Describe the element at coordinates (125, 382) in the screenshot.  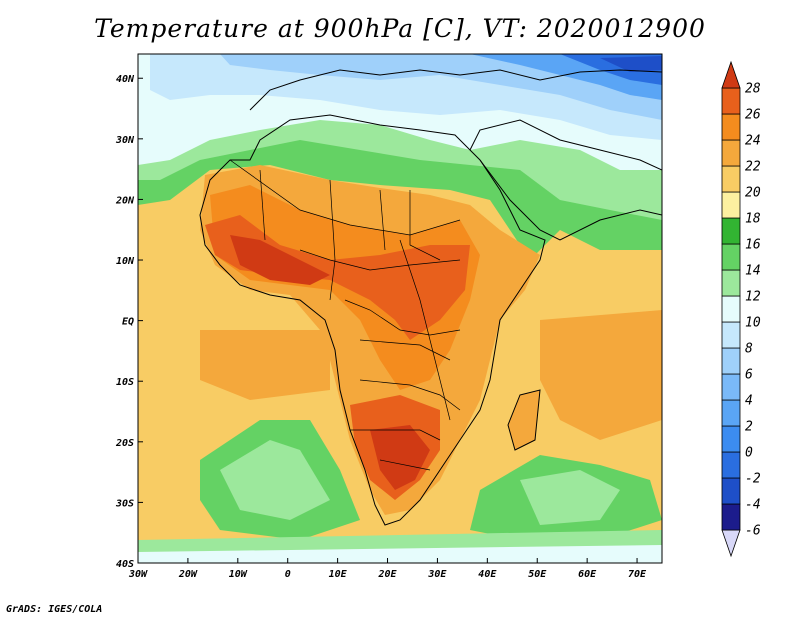
I see `lat-tick-label: 10S` at that location.